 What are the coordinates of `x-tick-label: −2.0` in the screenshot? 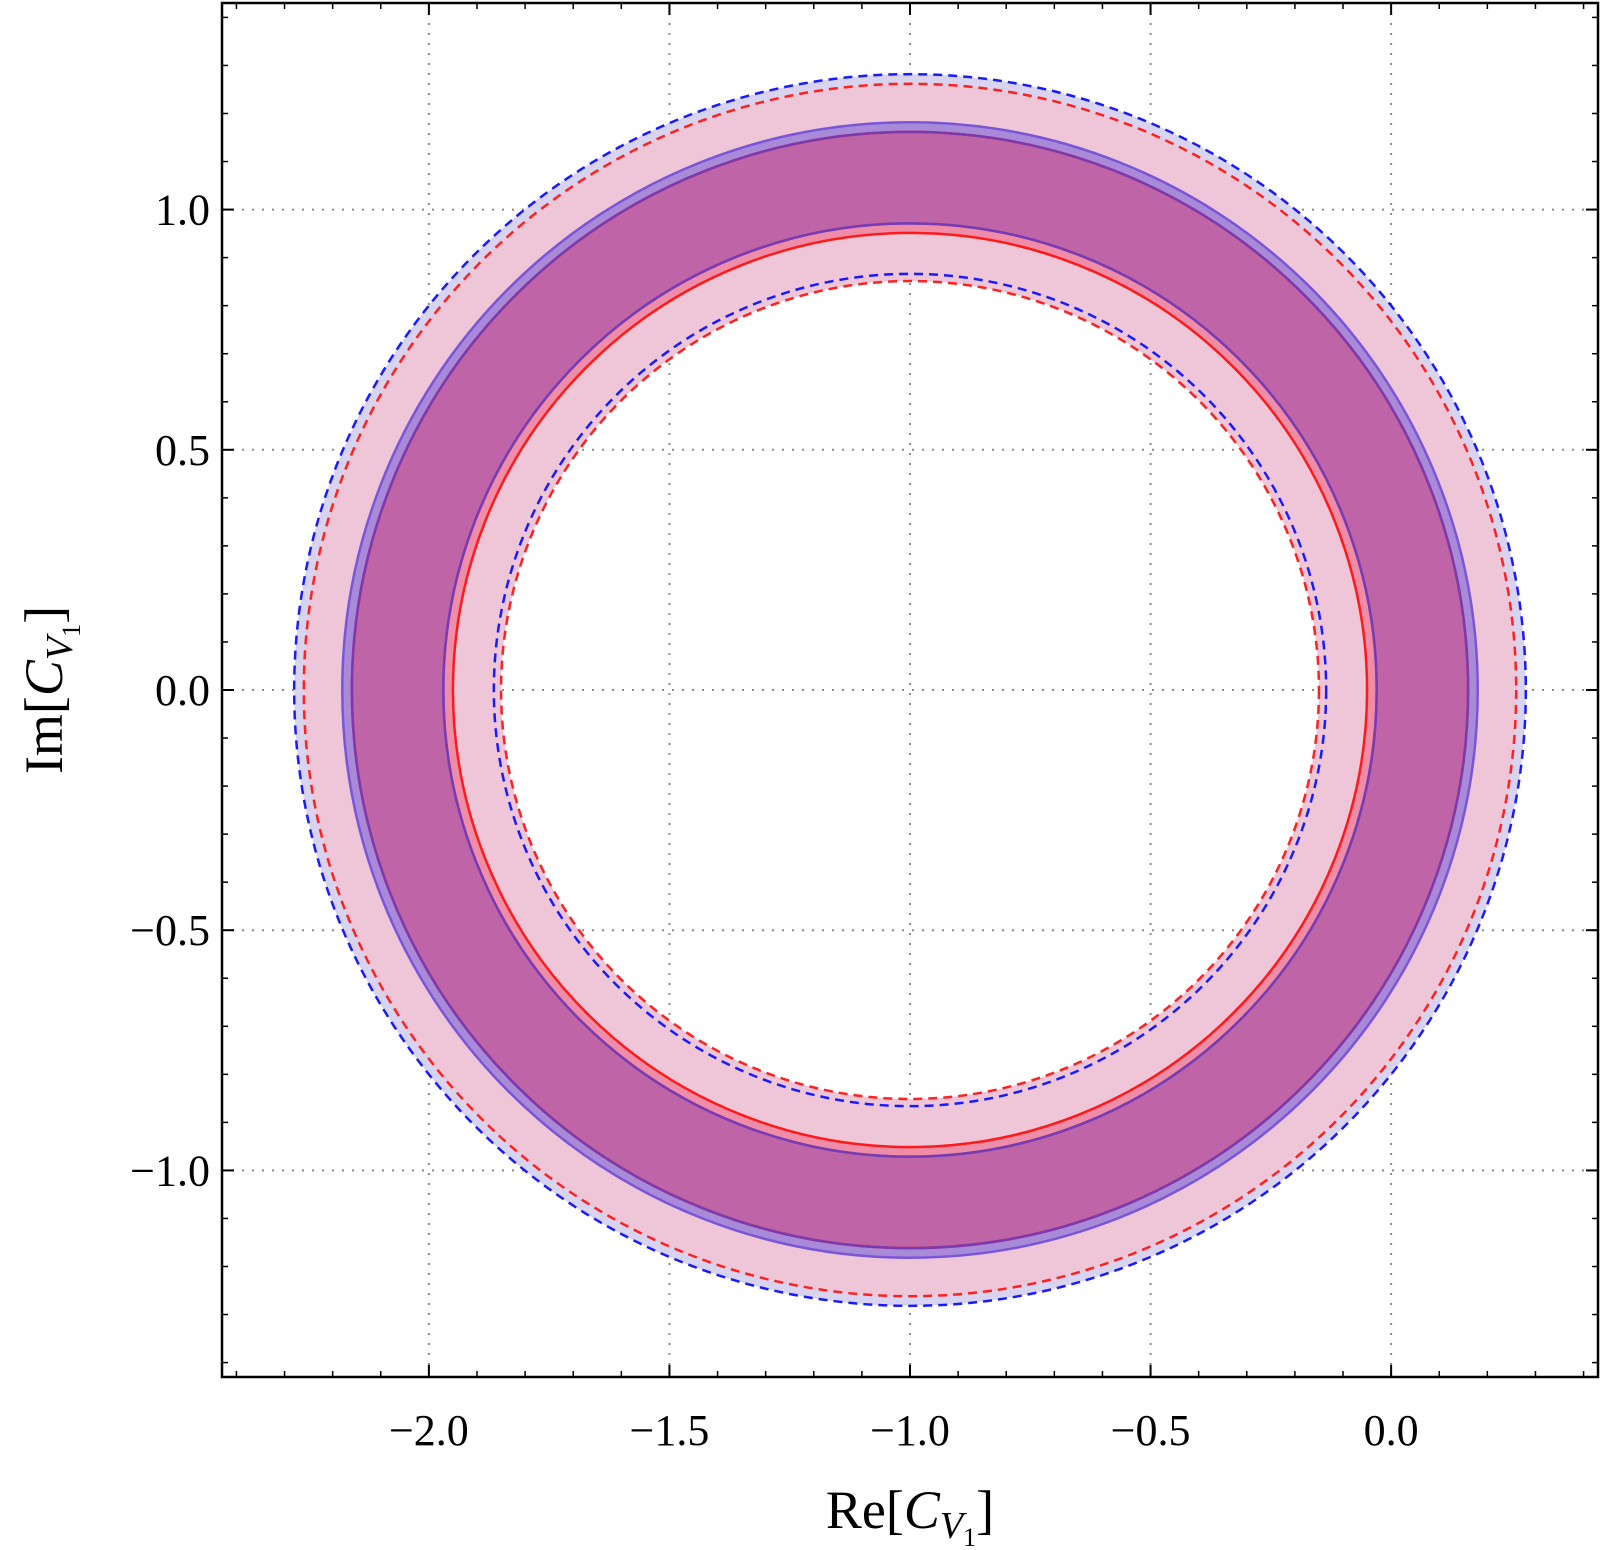 It's located at (429, 1430).